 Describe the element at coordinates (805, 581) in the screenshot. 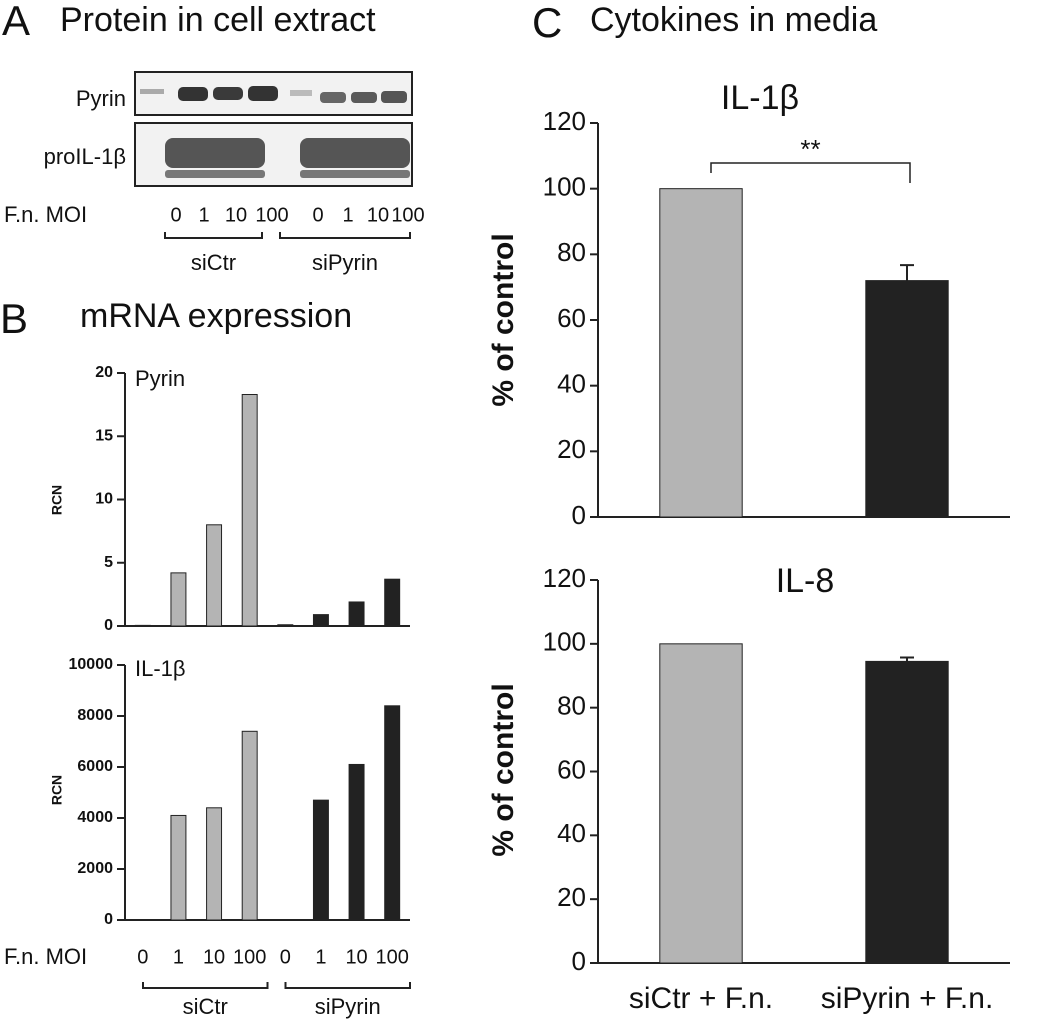

I see `chart-title: IL-8` at that location.